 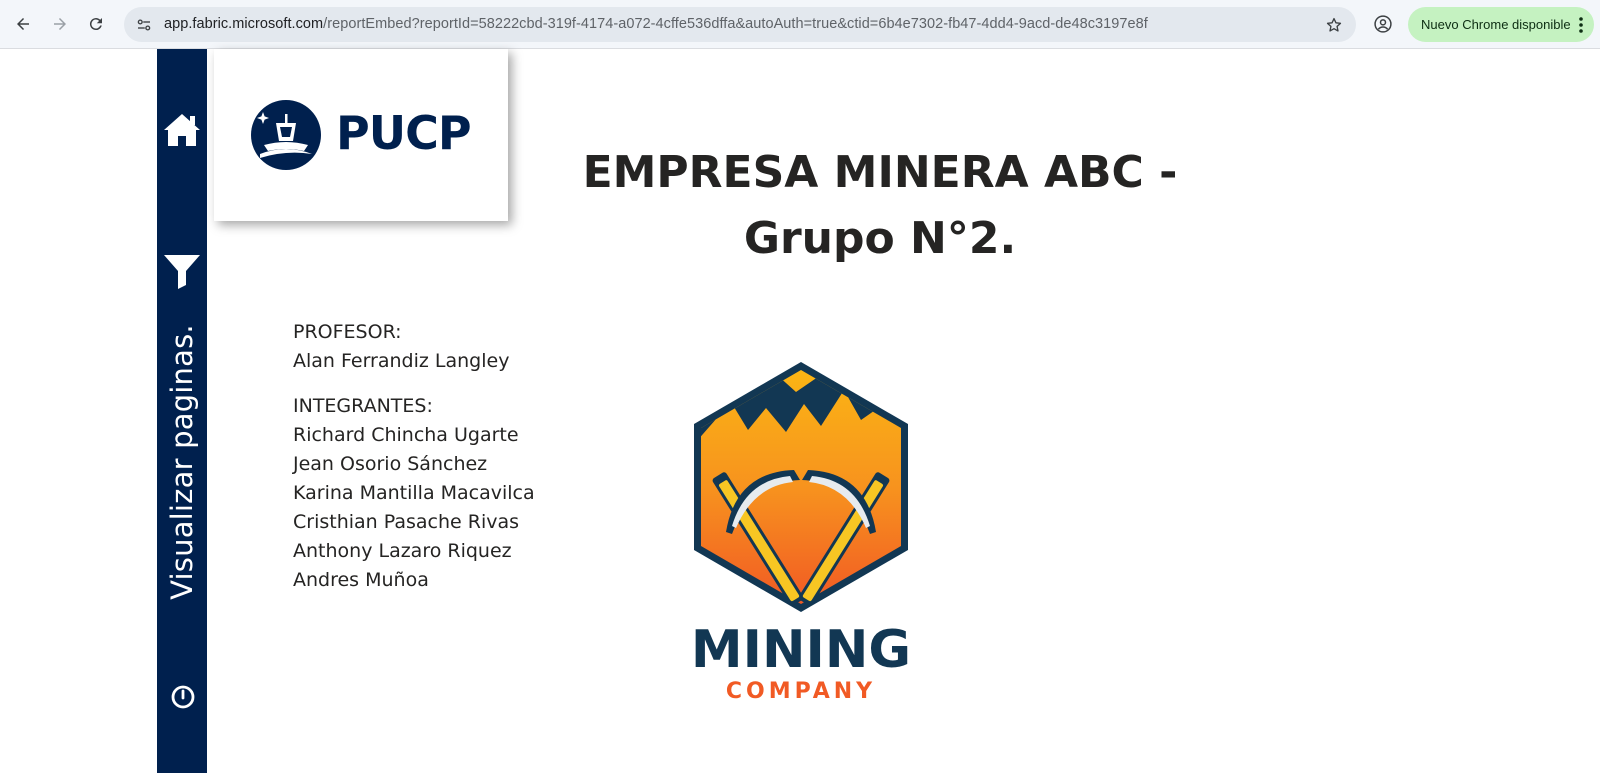 What do you see at coordinates (801, 691) in the screenshot?
I see `company-word: COMPANY` at bounding box center [801, 691].